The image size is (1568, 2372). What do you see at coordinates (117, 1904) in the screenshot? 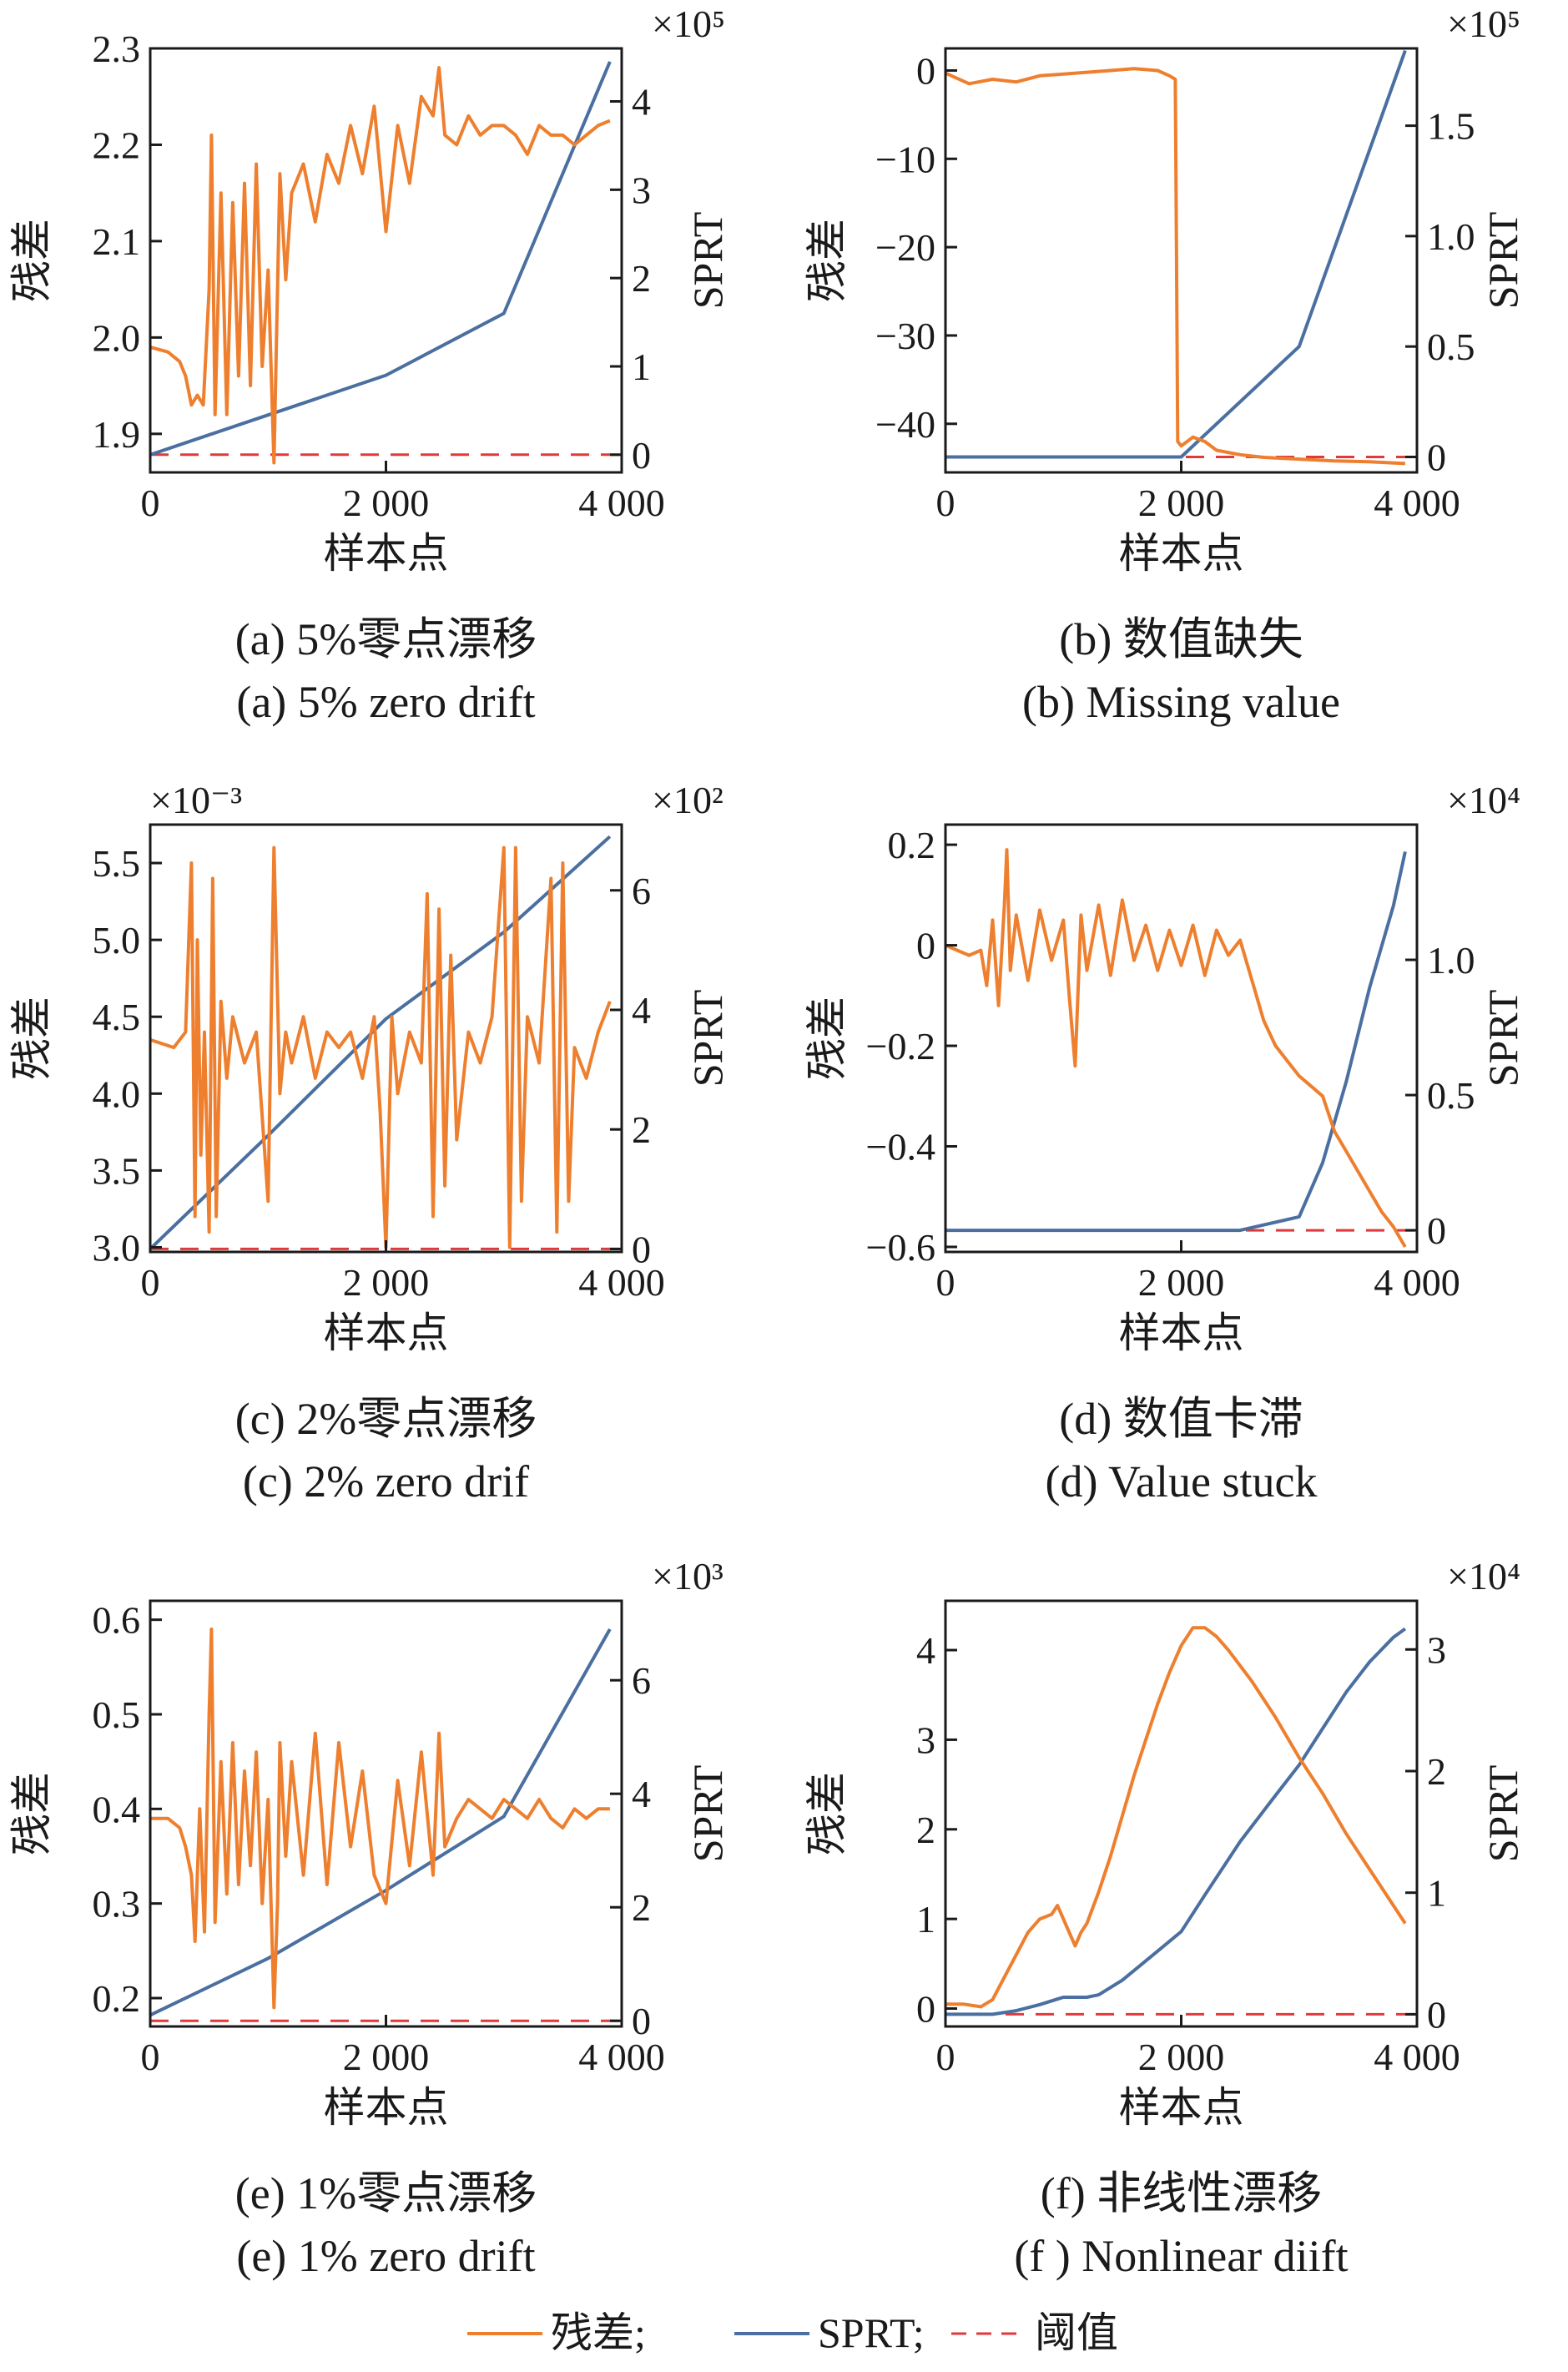
I see `left-tick-label: 0.3` at bounding box center [117, 1904].